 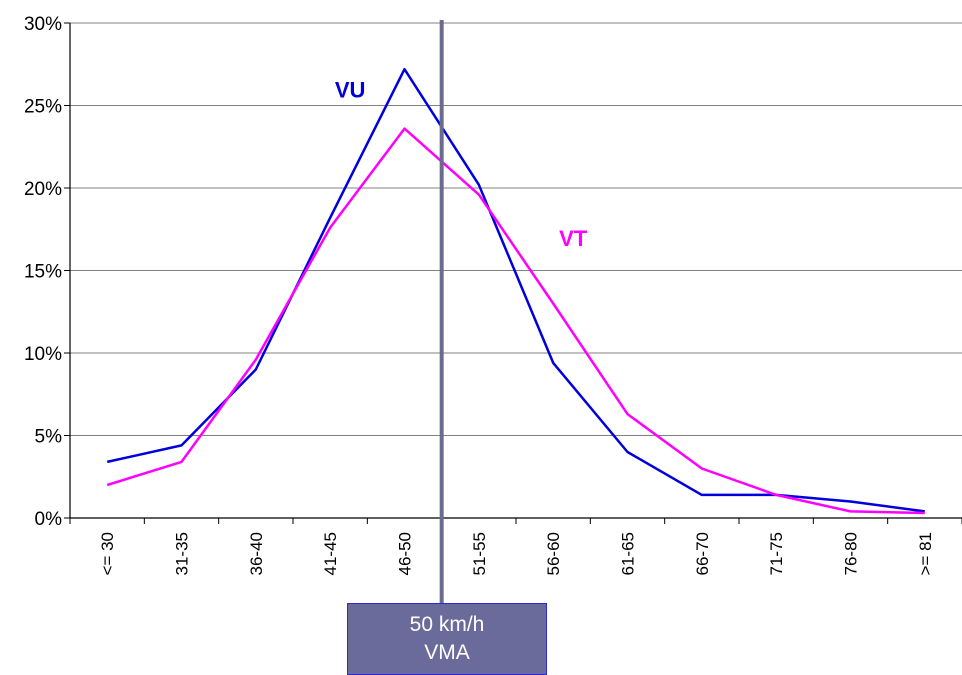 I want to click on x-tick-label: <= 30, so click(x=107, y=554).